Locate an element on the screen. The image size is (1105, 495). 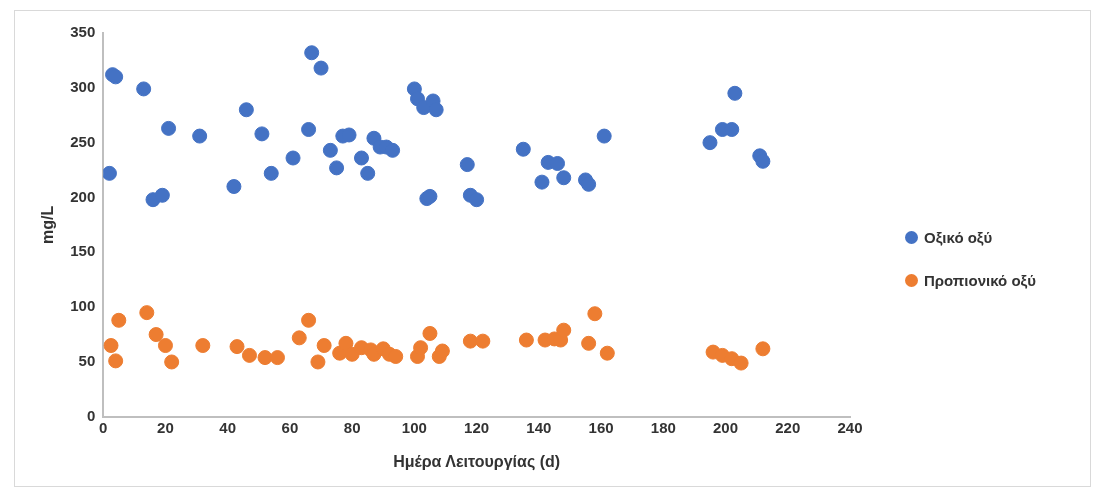
y-tick-label: 300 is located at coordinates (83, 86).